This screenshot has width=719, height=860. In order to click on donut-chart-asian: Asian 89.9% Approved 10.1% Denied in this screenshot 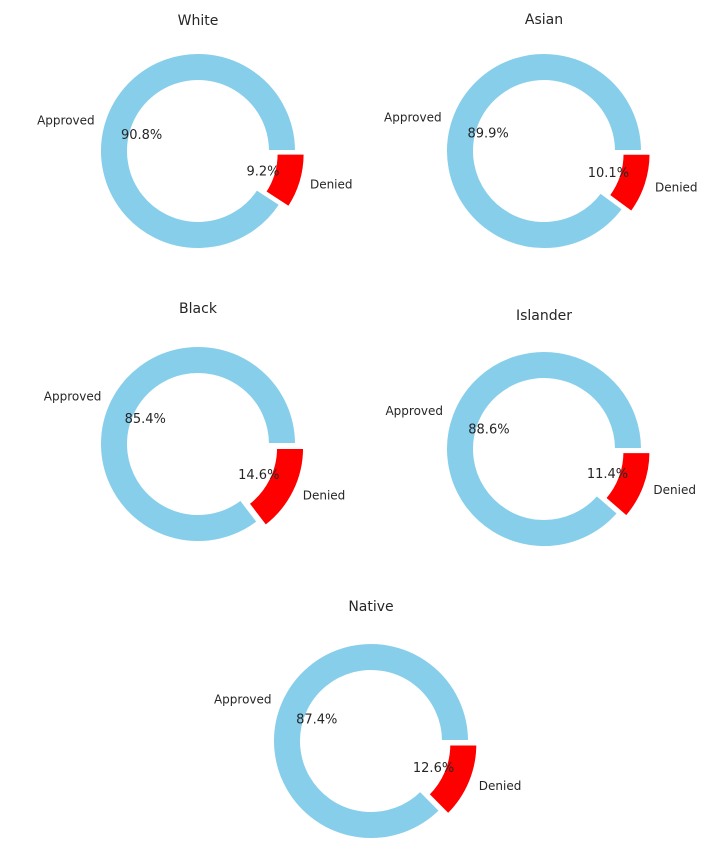, I will do `click(541, 131)`.